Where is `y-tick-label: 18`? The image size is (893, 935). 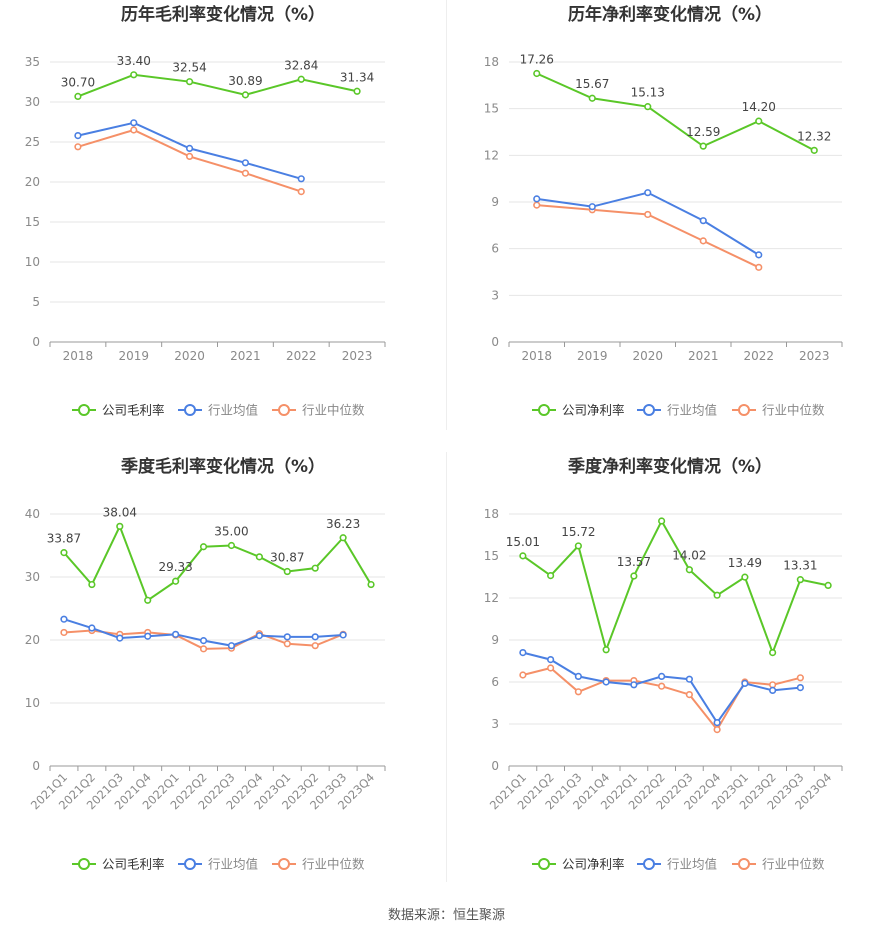 y-tick-label: 18 is located at coordinates (491, 62).